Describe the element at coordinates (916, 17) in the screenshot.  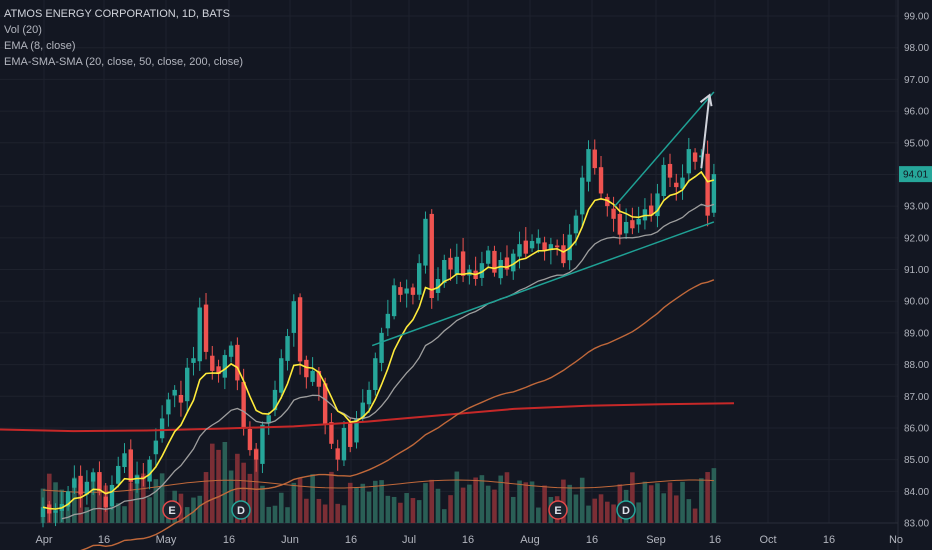
I see `y-tick-label: 99.00` at that location.